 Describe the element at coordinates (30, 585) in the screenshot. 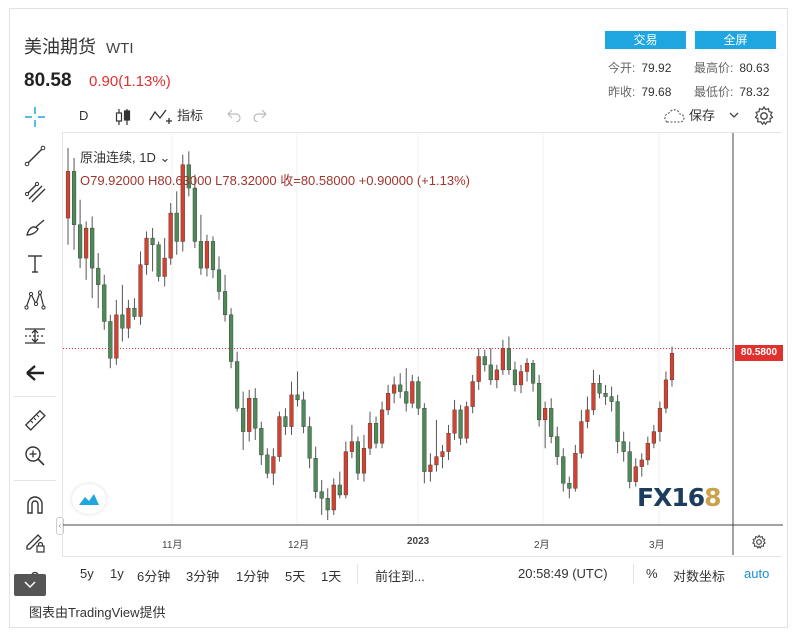

I see `expand-tools-button` at that location.